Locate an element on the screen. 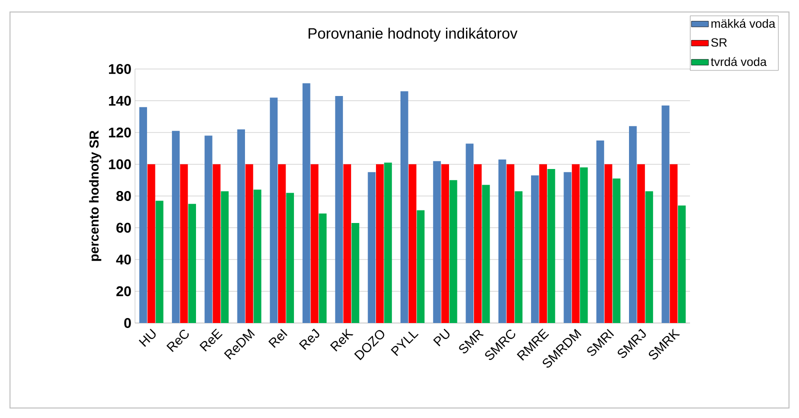 The image size is (799, 418). y-tick-label: 60 is located at coordinates (123, 227).